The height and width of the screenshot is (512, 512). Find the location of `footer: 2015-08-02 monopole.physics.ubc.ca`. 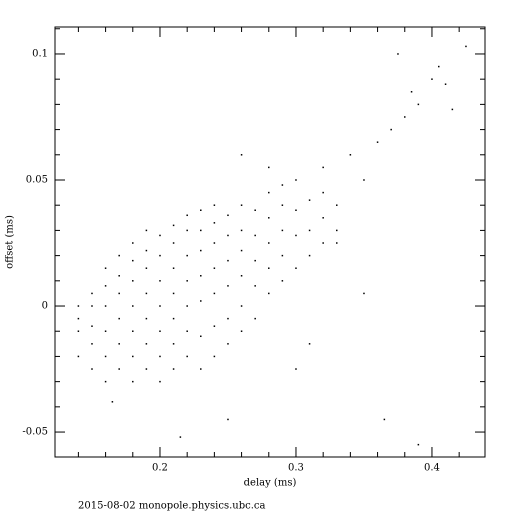

footer: 2015-08-02 monopole.physics.ubc.ca is located at coordinates (171, 506).